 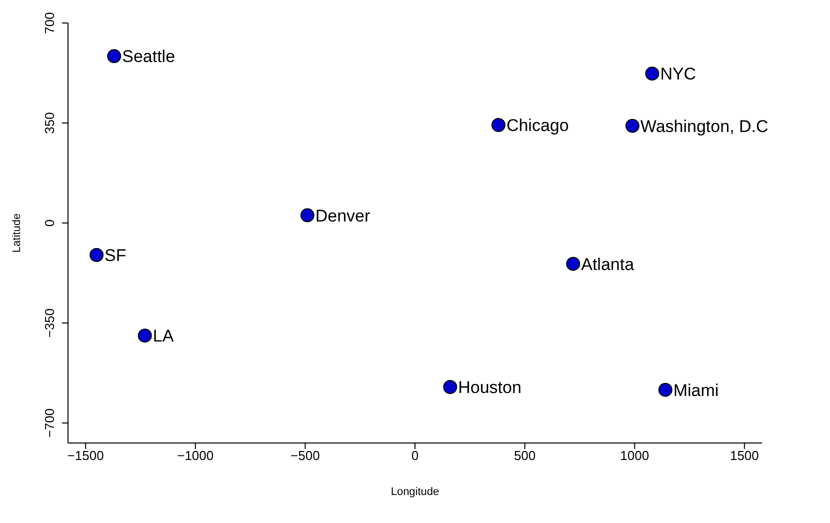 I want to click on annotation: NYC, so click(x=678, y=74).